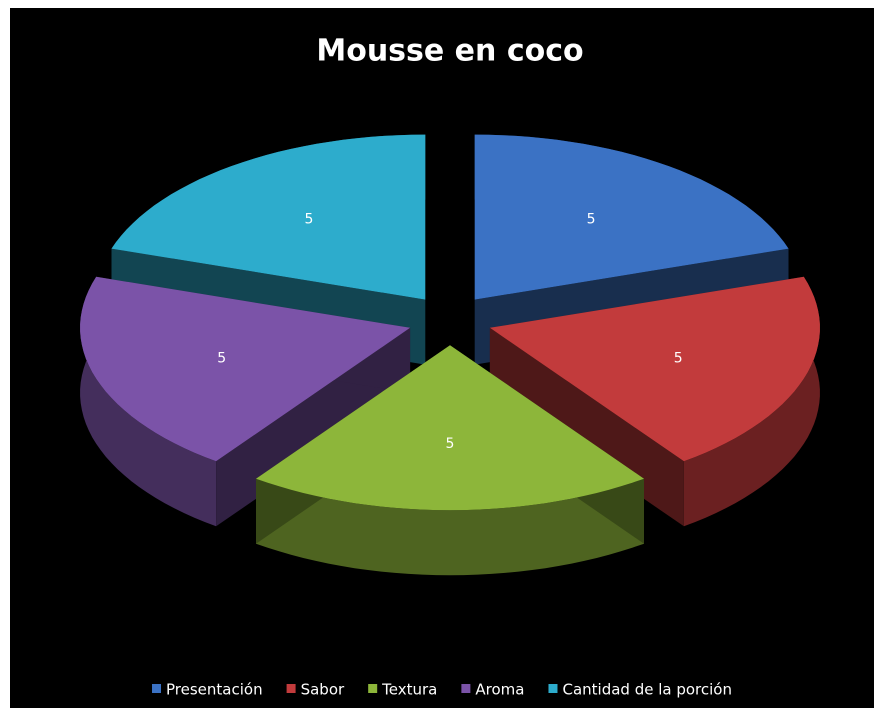 Image resolution: width=884 pixels, height=718 pixels. I want to click on legend-label: Textura, so click(409, 690).